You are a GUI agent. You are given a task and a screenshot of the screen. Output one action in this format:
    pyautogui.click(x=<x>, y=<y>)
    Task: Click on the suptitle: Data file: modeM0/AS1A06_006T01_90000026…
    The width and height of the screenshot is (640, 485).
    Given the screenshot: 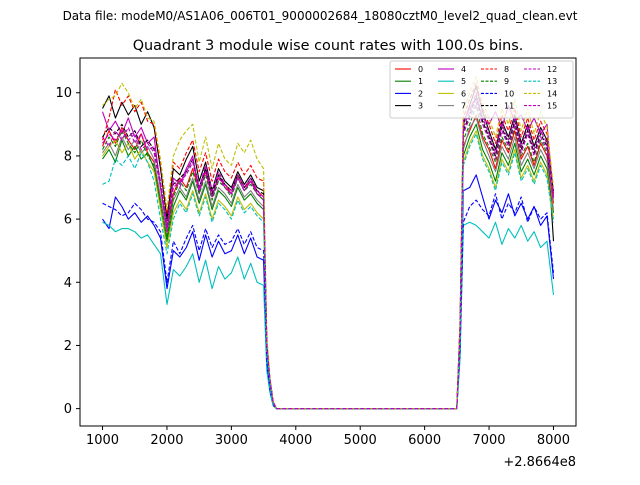 What is the action you would take?
    pyautogui.click(x=320, y=16)
    